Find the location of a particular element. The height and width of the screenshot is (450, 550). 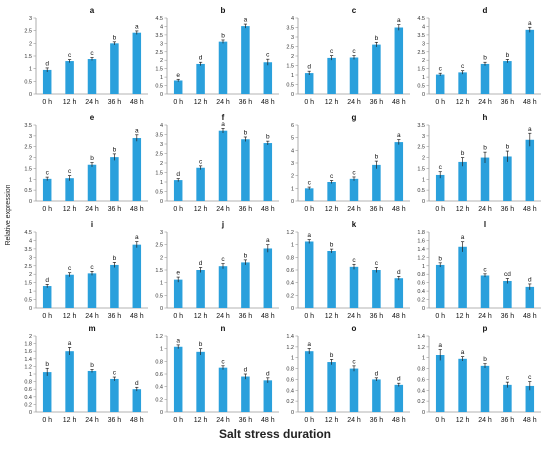

y-tick-label: 1.2 is located at coordinates (290, 348).